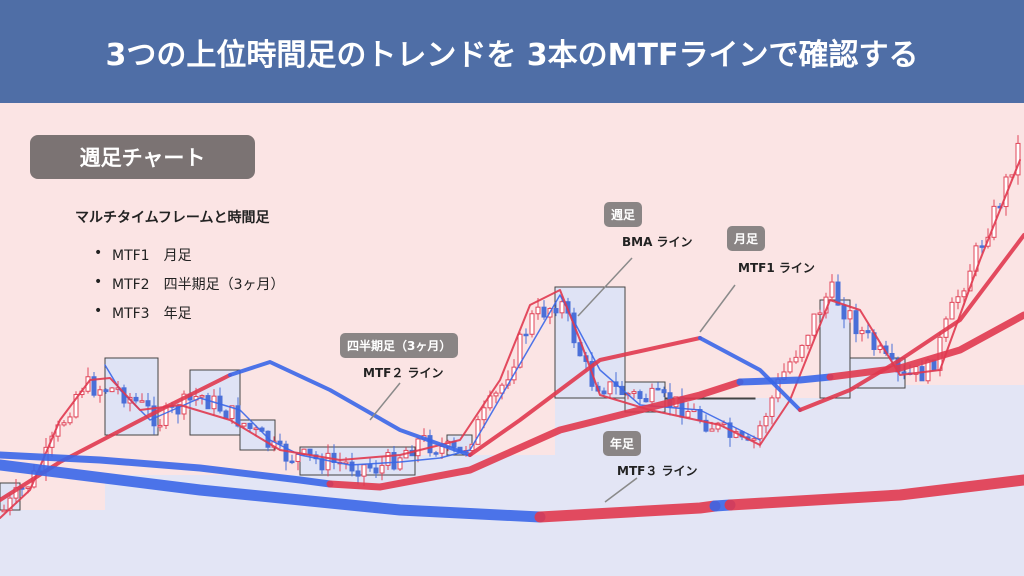  Describe the element at coordinates (746, 238) in the screenshot. I see `callout-tag: 月足` at that location.